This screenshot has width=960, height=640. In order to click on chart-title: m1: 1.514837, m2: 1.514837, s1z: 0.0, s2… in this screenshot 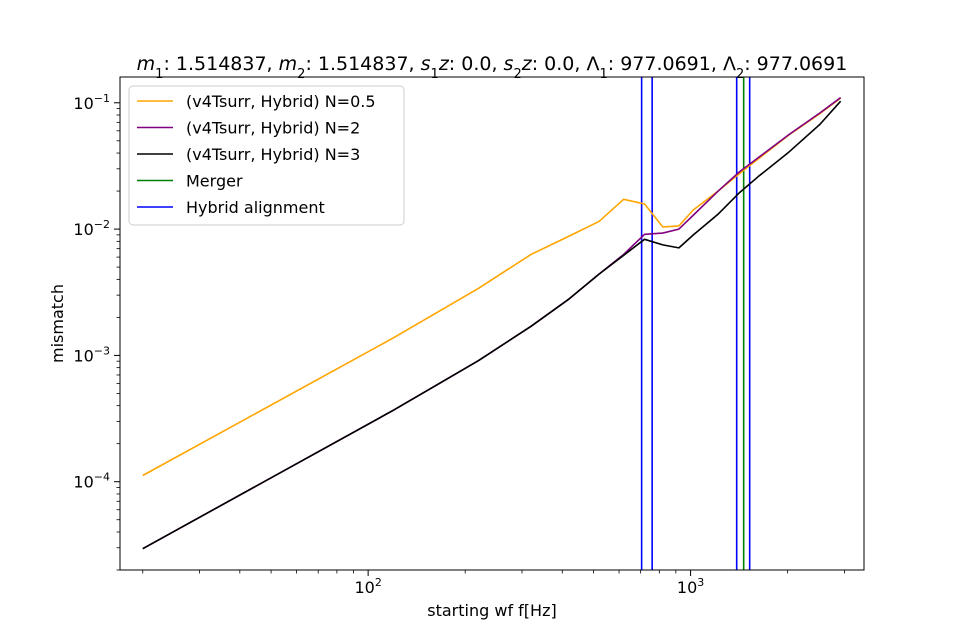, I will do `click(492, 67)`.